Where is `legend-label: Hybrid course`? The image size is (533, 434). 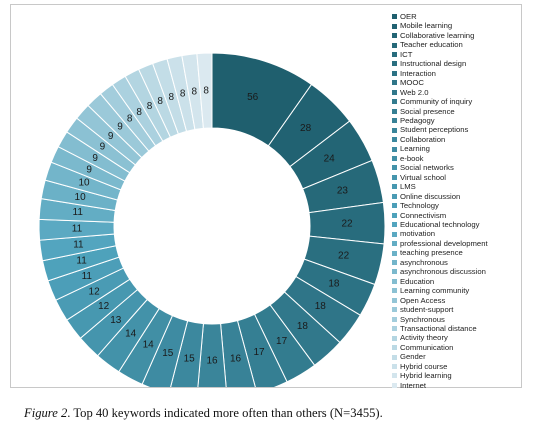 legend-label: Hybrid course is located at coordinates (424, 366).